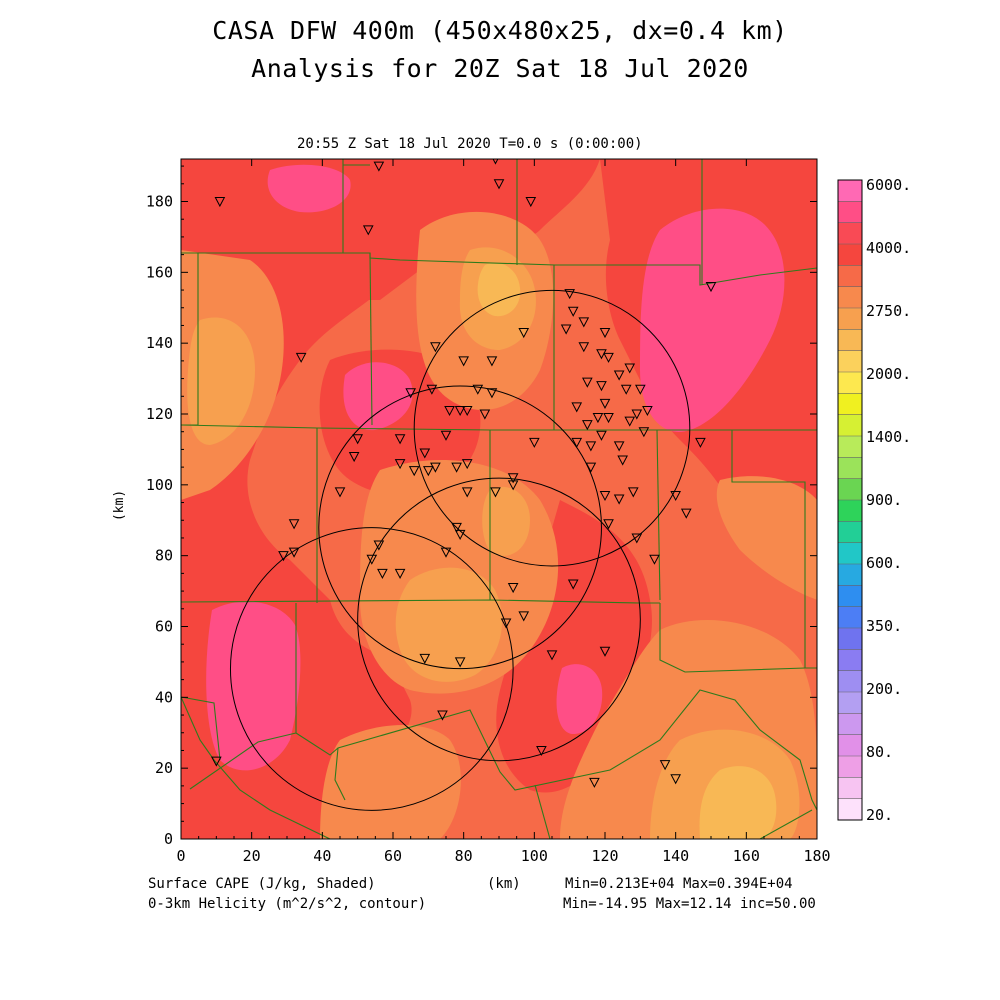  What do you see at coordinates (159, 272) in the screenshot?
I see `y-tick-label: 160` at bounding box center [159, 272].